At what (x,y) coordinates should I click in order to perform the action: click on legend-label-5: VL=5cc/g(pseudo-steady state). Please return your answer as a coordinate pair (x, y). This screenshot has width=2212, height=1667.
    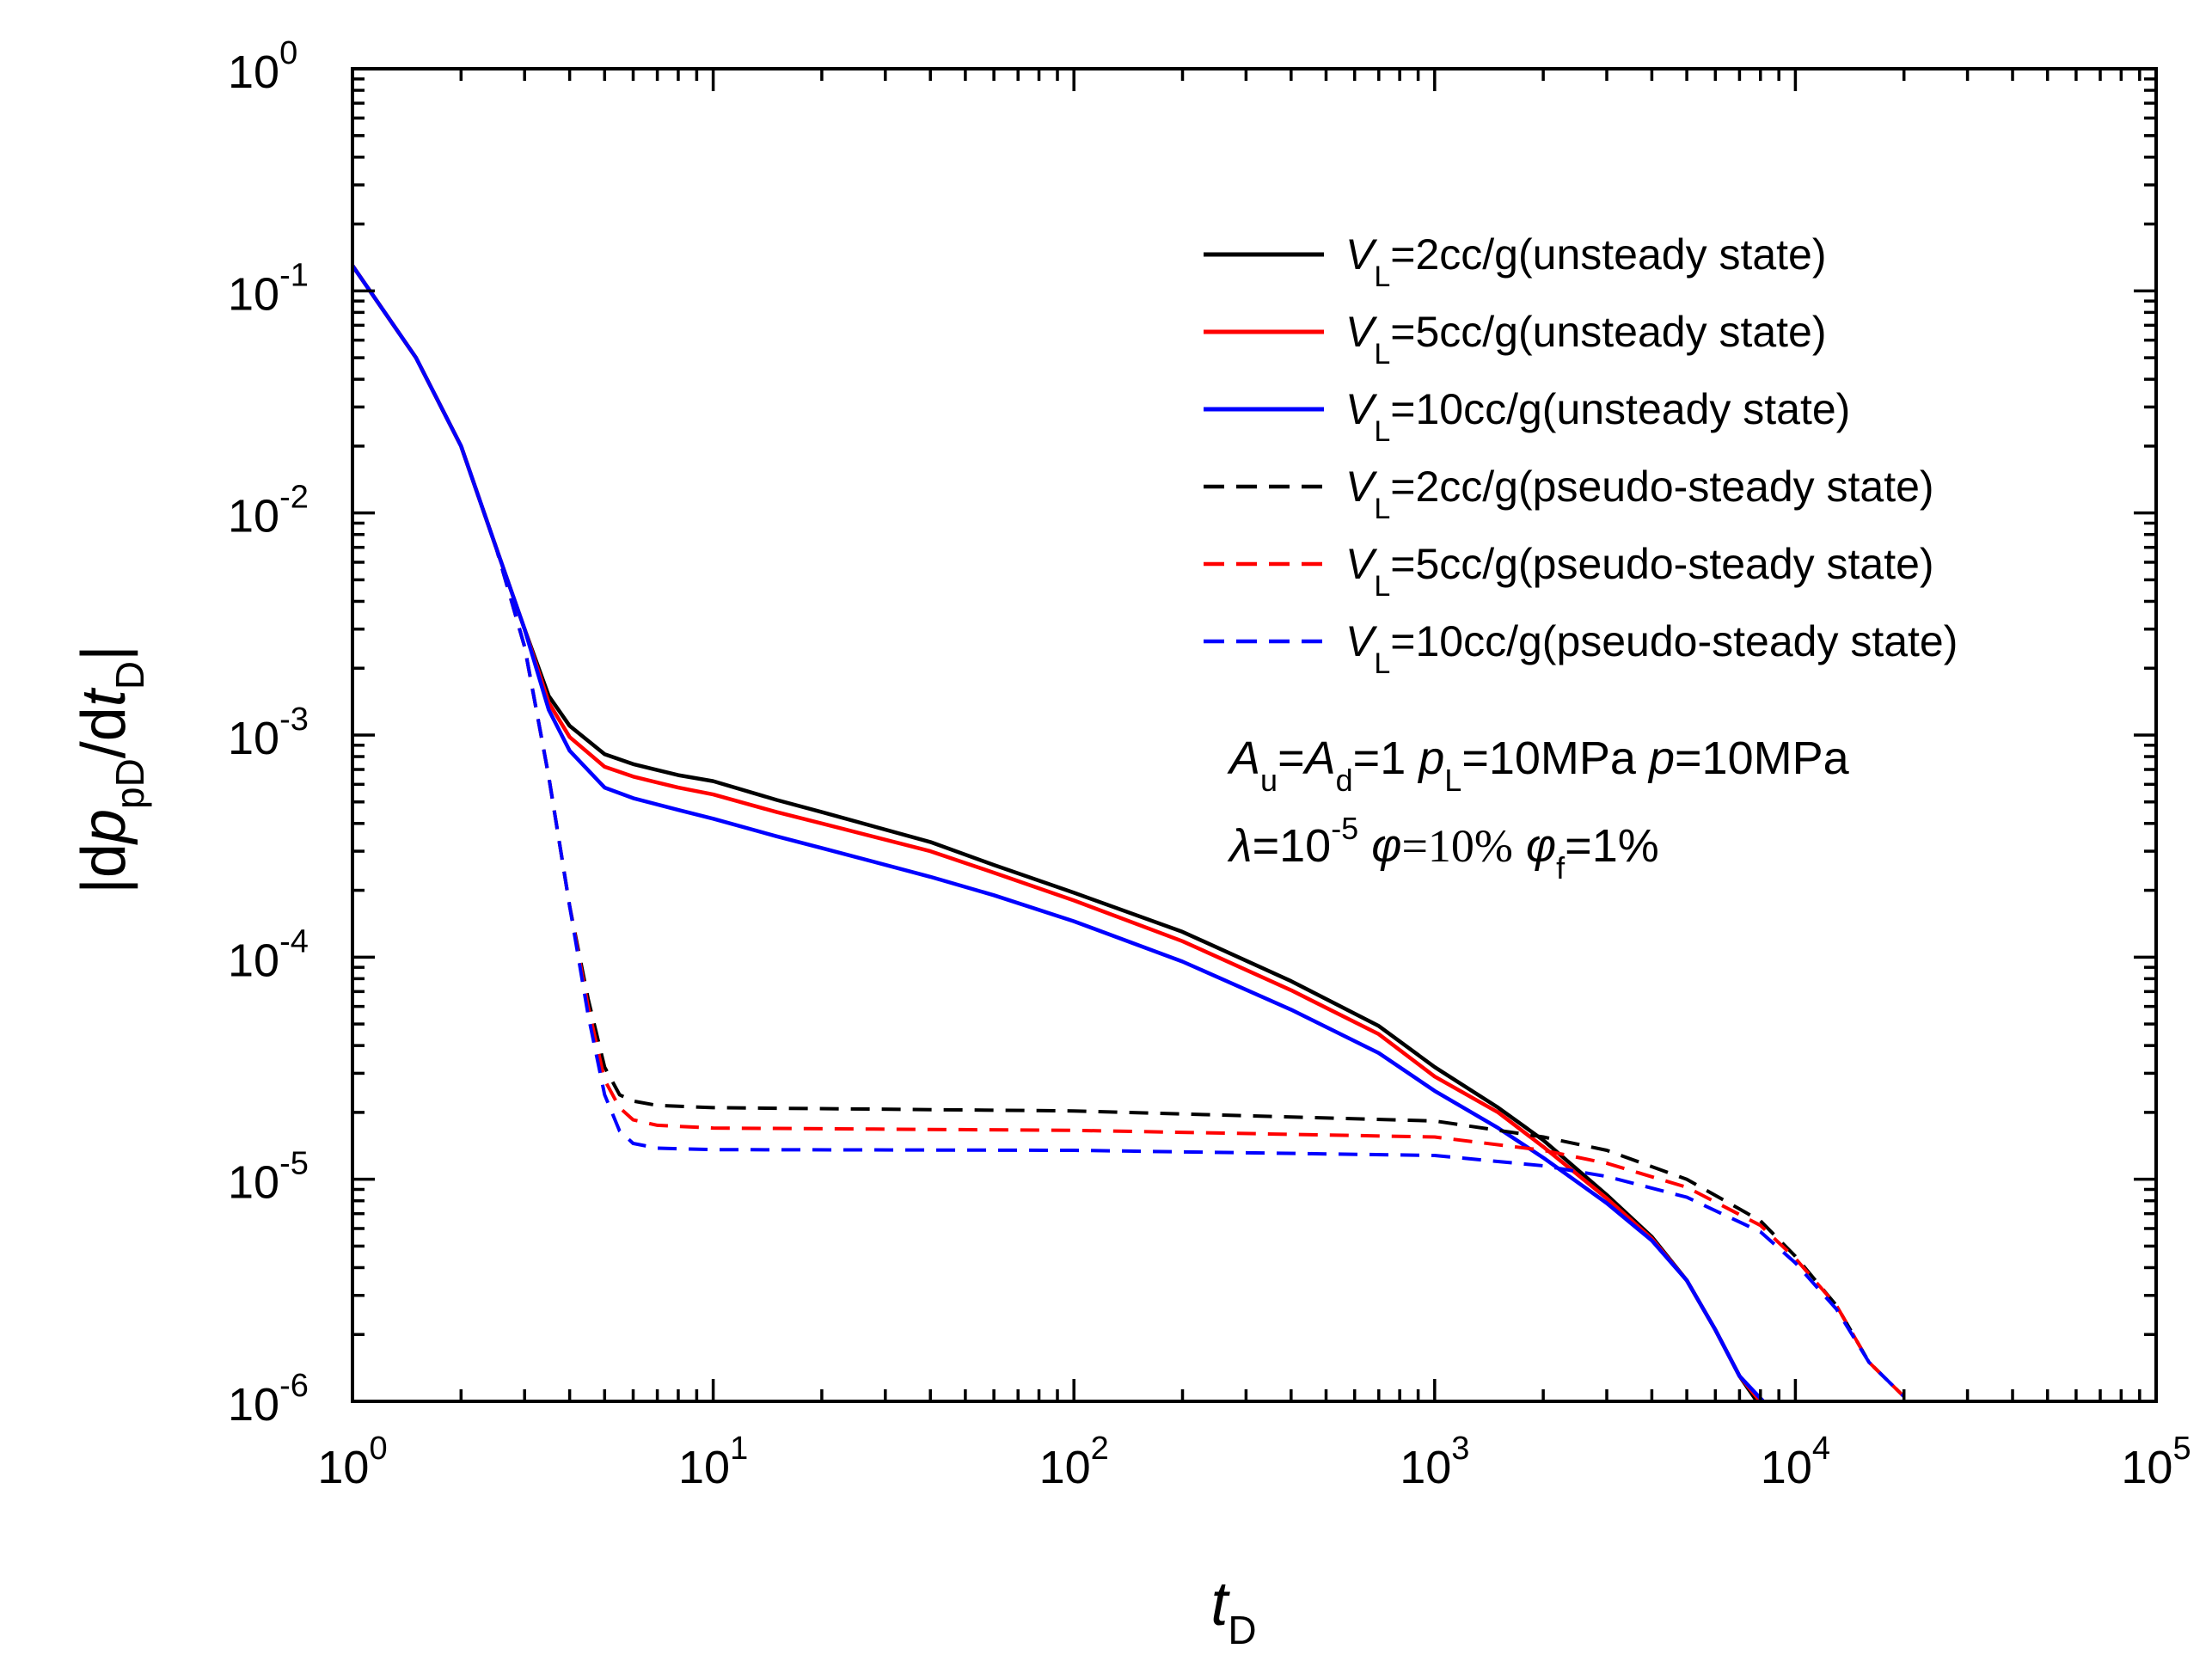
    Looking at the image, I should click on (1639, 571).